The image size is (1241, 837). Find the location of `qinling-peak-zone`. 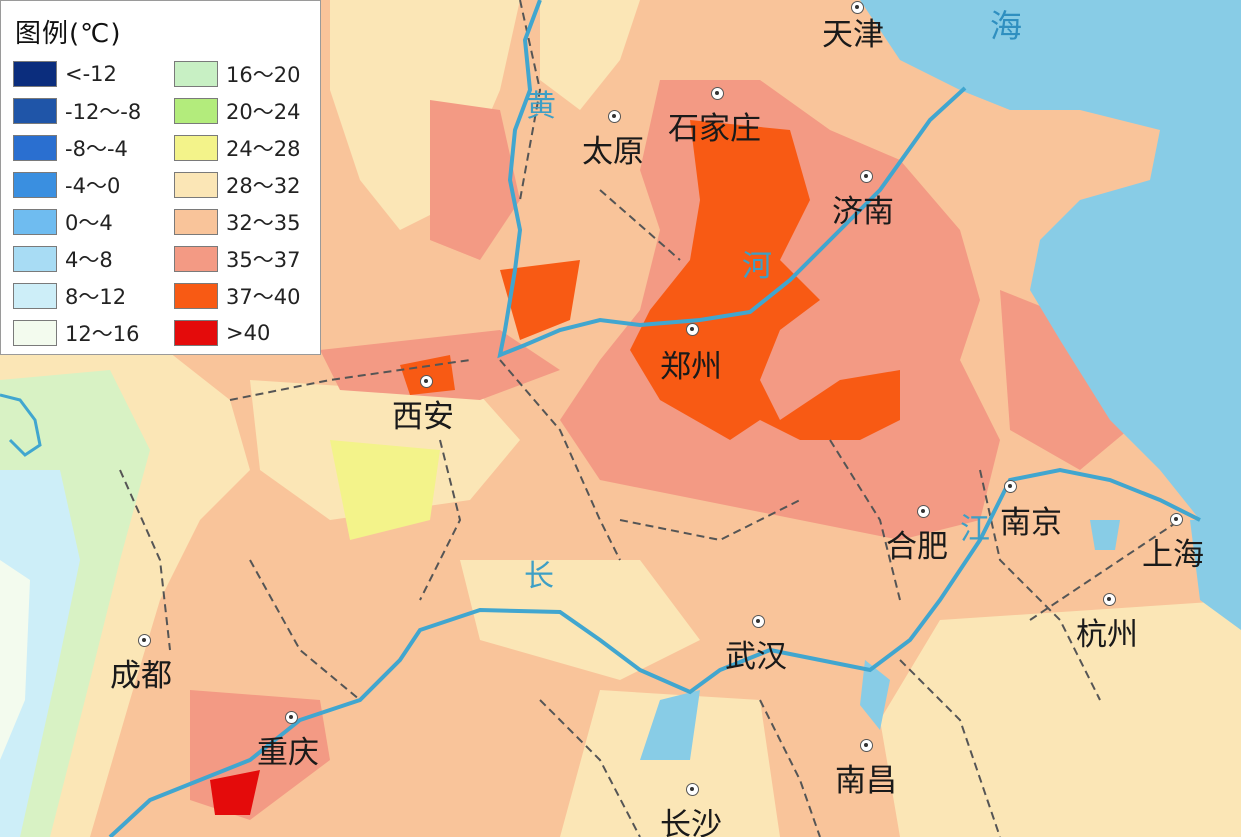

qinling-peak-zone is located at coordinates (385, 490).